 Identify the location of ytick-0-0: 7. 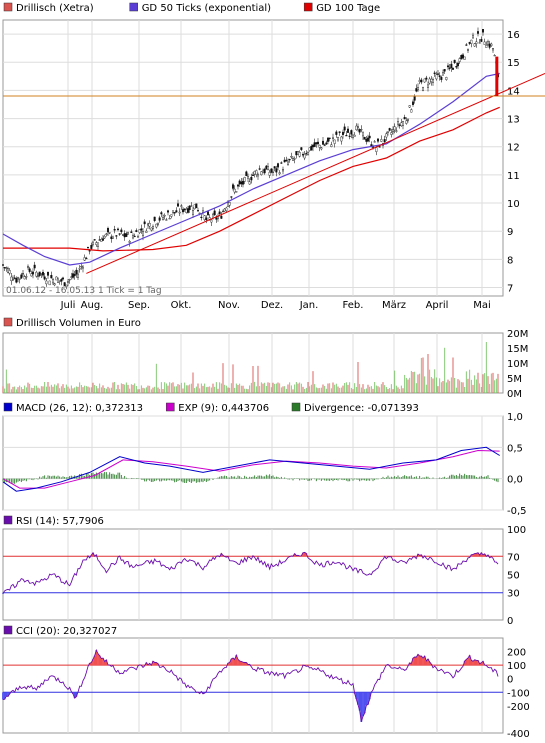
(510, 289).